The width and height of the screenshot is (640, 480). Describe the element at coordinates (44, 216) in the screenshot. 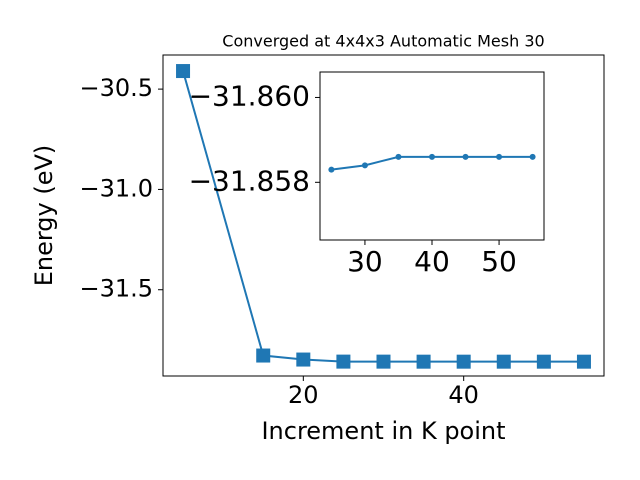

I see `y-axis-label: Energy (eV)` at that location.